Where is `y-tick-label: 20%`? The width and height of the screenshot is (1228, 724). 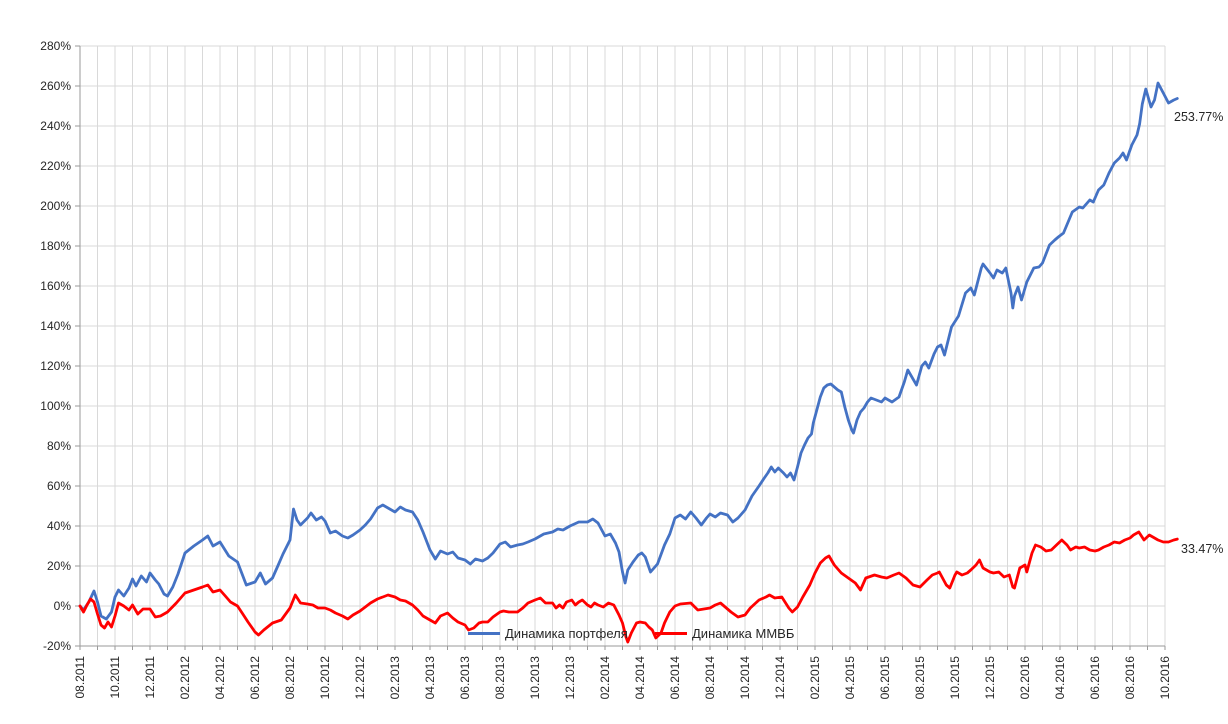
y-tick-label: 20% is located at coordinates (59, 566).